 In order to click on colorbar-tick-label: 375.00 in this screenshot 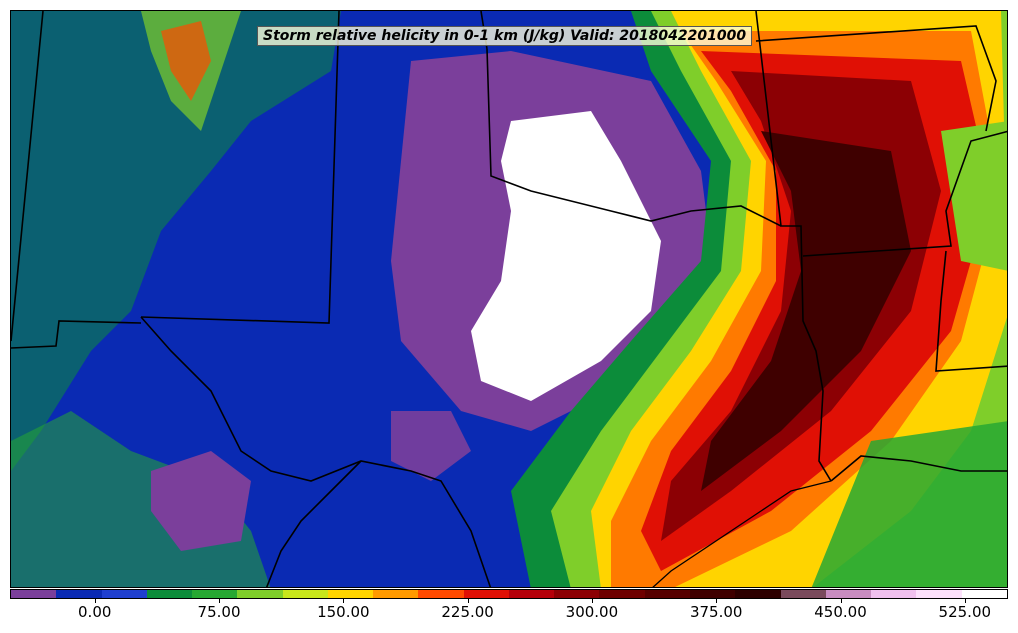, I will do `click(716, 612)`.